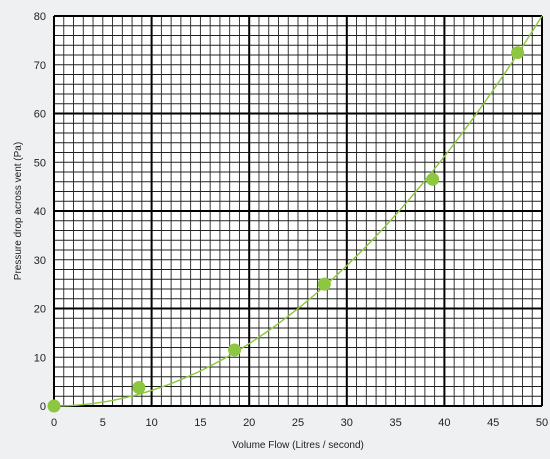 The width and height of the screenshot is (550, 459). Describe the element at coordinates (493, 423) in the screenshot. I see `x-tick-label: 45` at that location.